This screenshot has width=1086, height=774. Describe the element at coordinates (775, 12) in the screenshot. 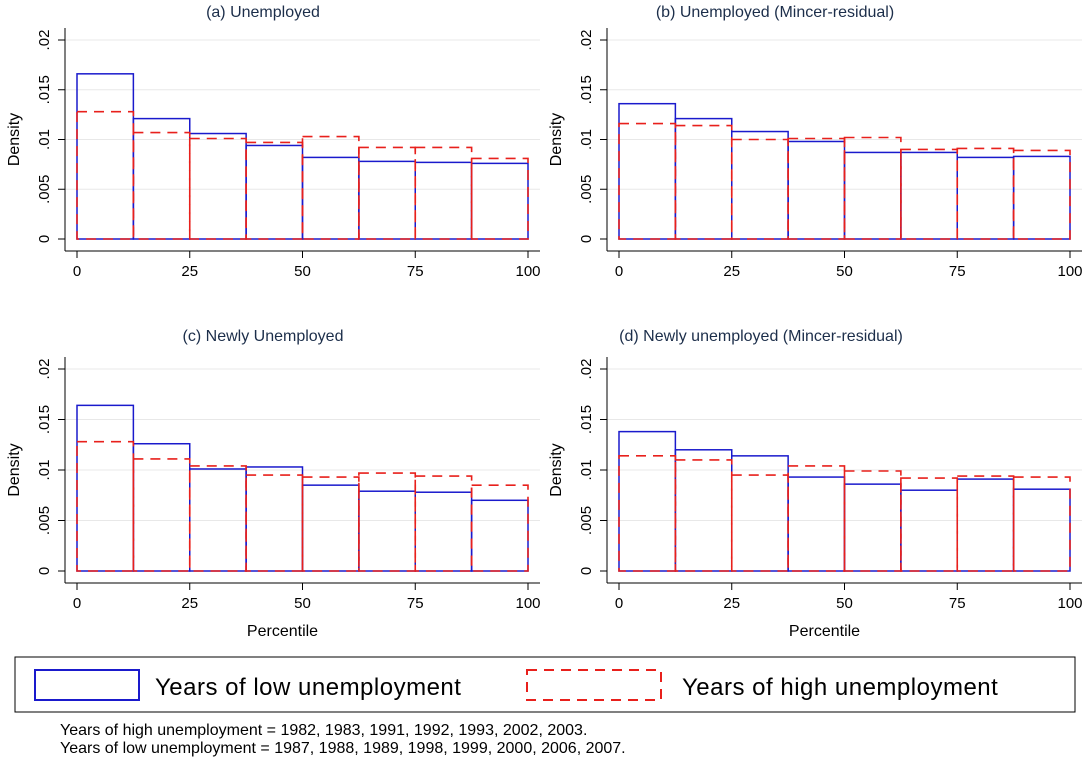

I see `panel-title: (b) Unemployed (Mincer-residual)` at that location.